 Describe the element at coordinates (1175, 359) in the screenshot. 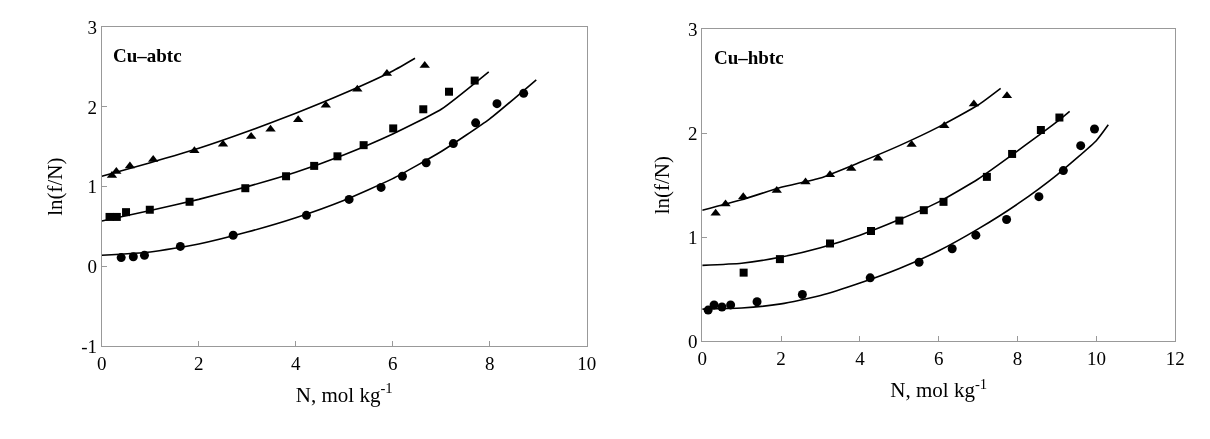

I see `x-tick-label: 12` at that location.